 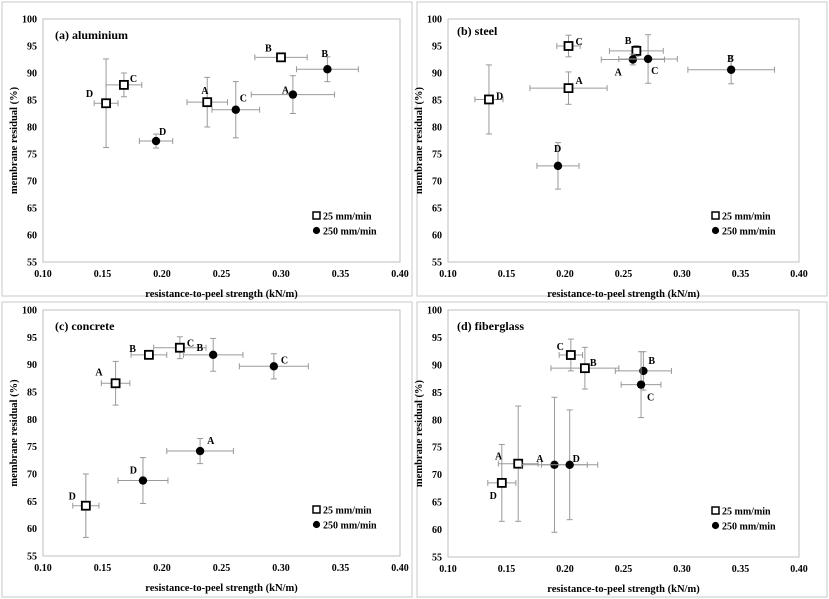 I want to click on series-250: A B C D, so click(x=248, y=99).